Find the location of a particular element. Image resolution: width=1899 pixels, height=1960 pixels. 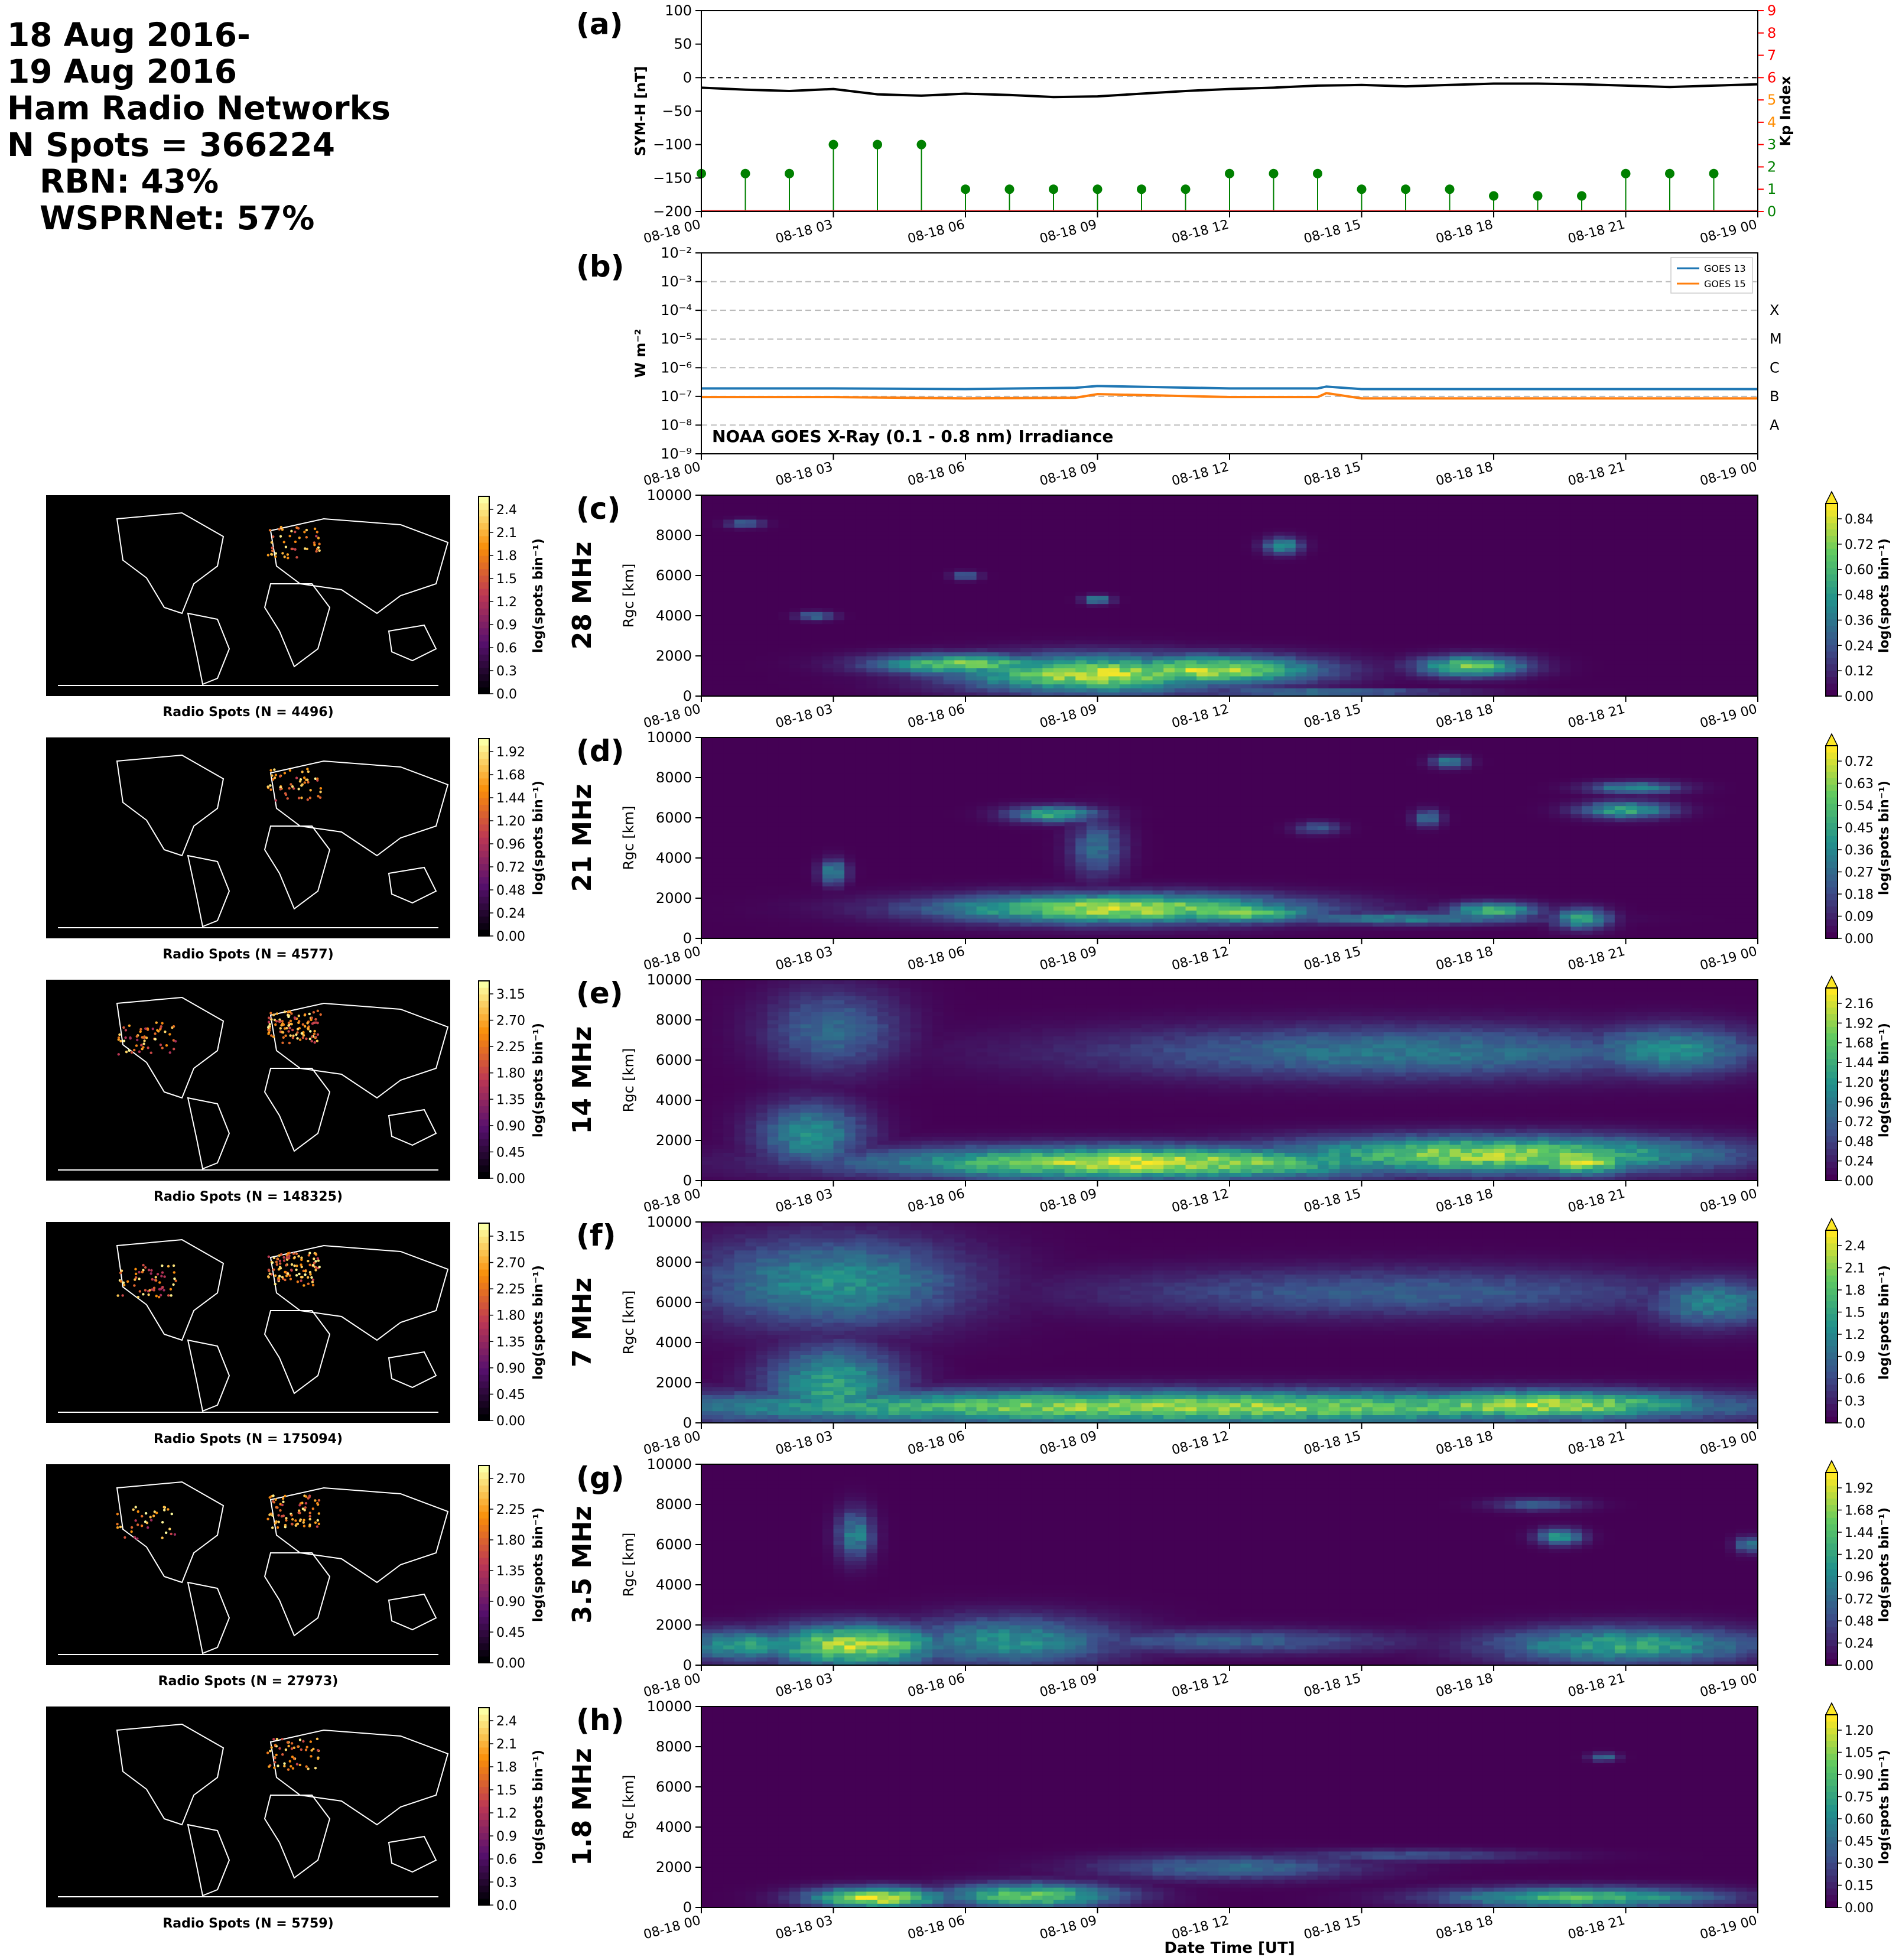

kp-tick-label: 5 is located at coordinates (1771, 100).